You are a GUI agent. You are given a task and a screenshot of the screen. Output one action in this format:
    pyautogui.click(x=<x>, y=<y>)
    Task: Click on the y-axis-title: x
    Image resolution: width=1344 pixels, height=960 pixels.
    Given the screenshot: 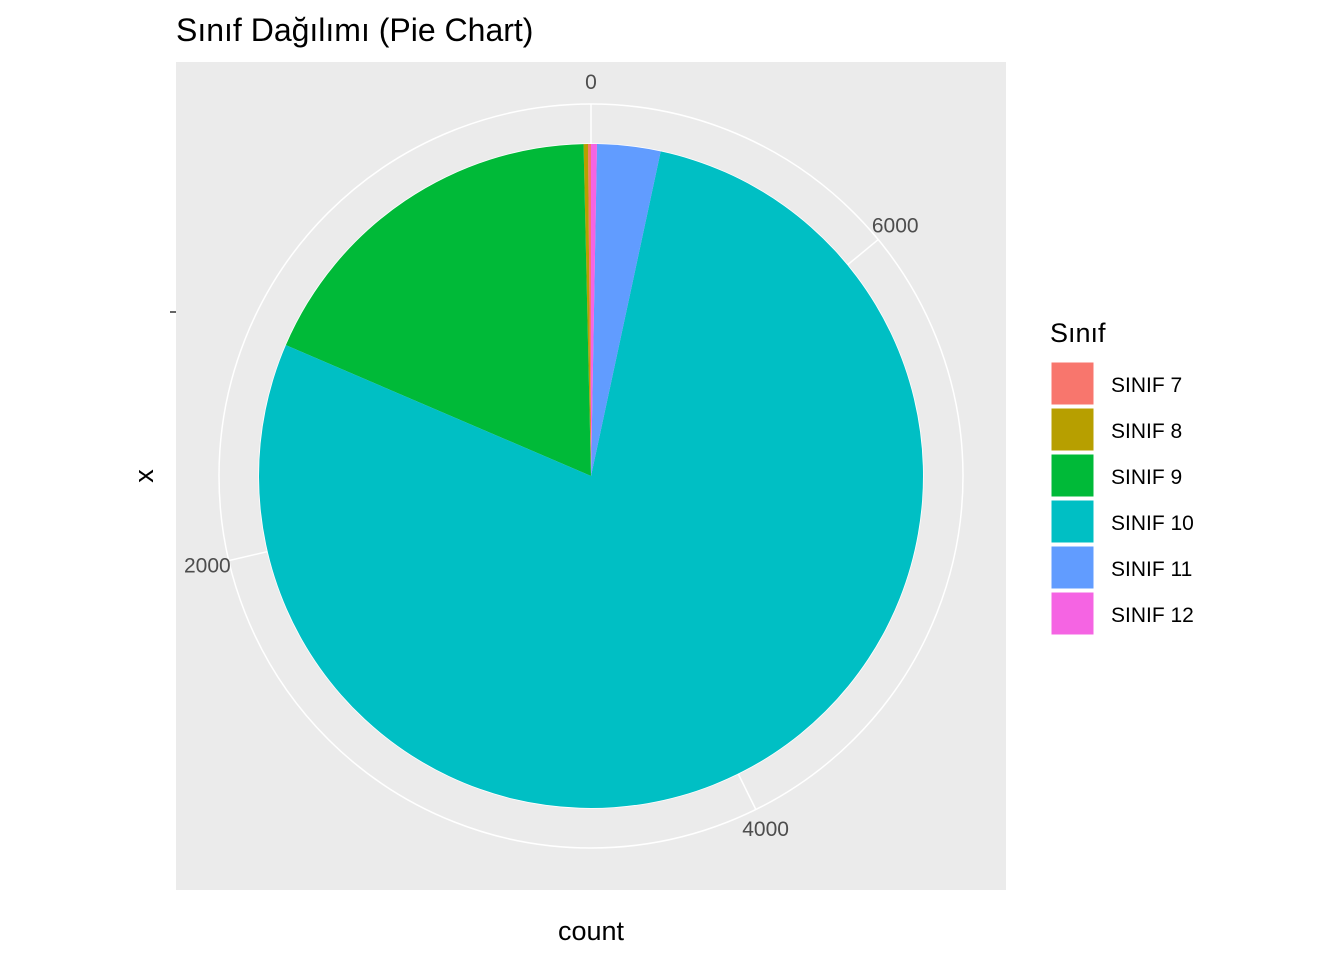 What is the action you would take?
    pyautogui.click(x=144, y=476)
    